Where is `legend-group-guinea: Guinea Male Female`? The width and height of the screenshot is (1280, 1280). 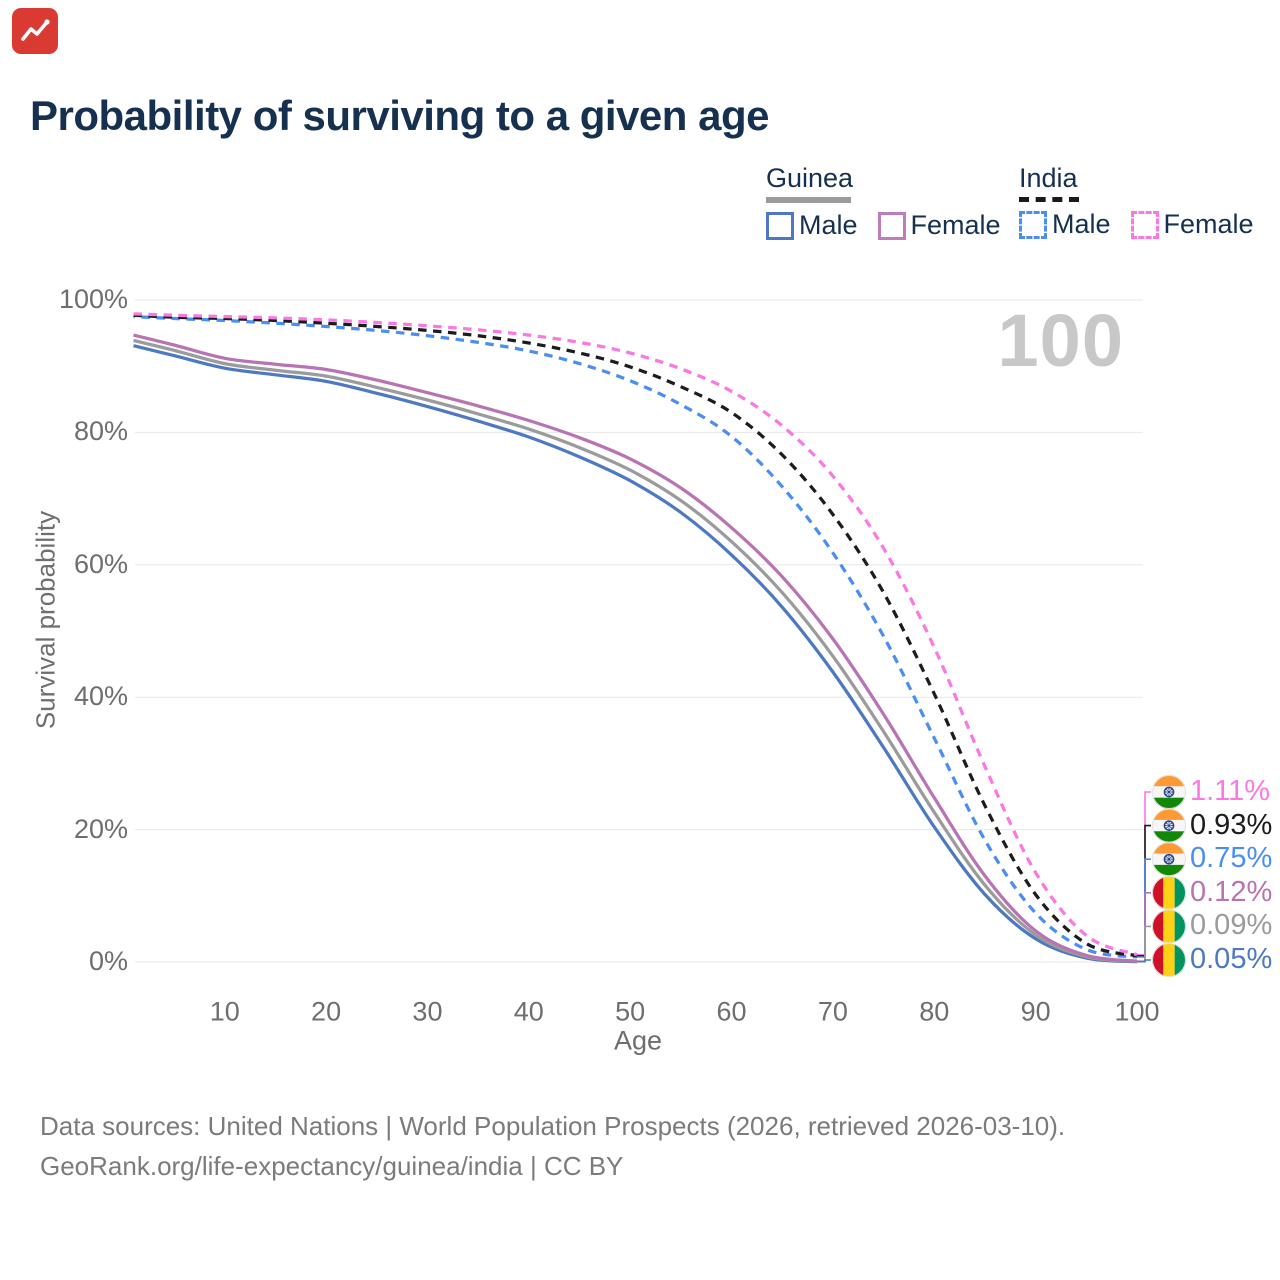
legend-group-guinea: Guinea Male Female is located at coordinates (893, 202).